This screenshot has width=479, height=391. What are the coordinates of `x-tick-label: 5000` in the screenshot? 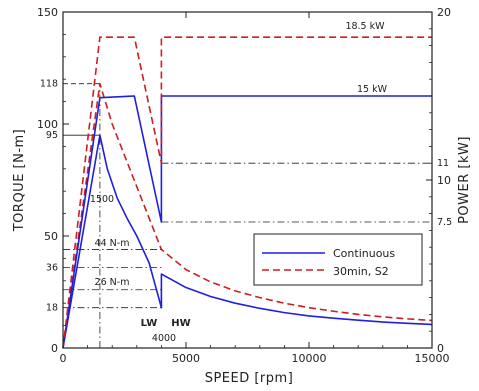 It's located at (186, 358).